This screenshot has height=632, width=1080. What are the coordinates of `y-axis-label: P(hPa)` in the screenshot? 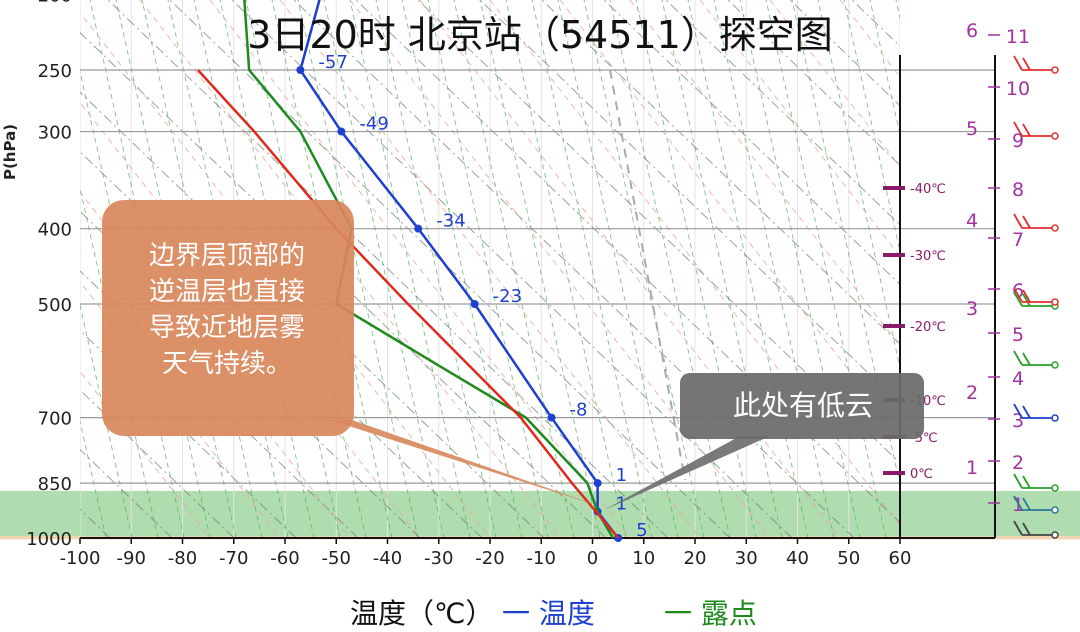 It's located at (10, 152).